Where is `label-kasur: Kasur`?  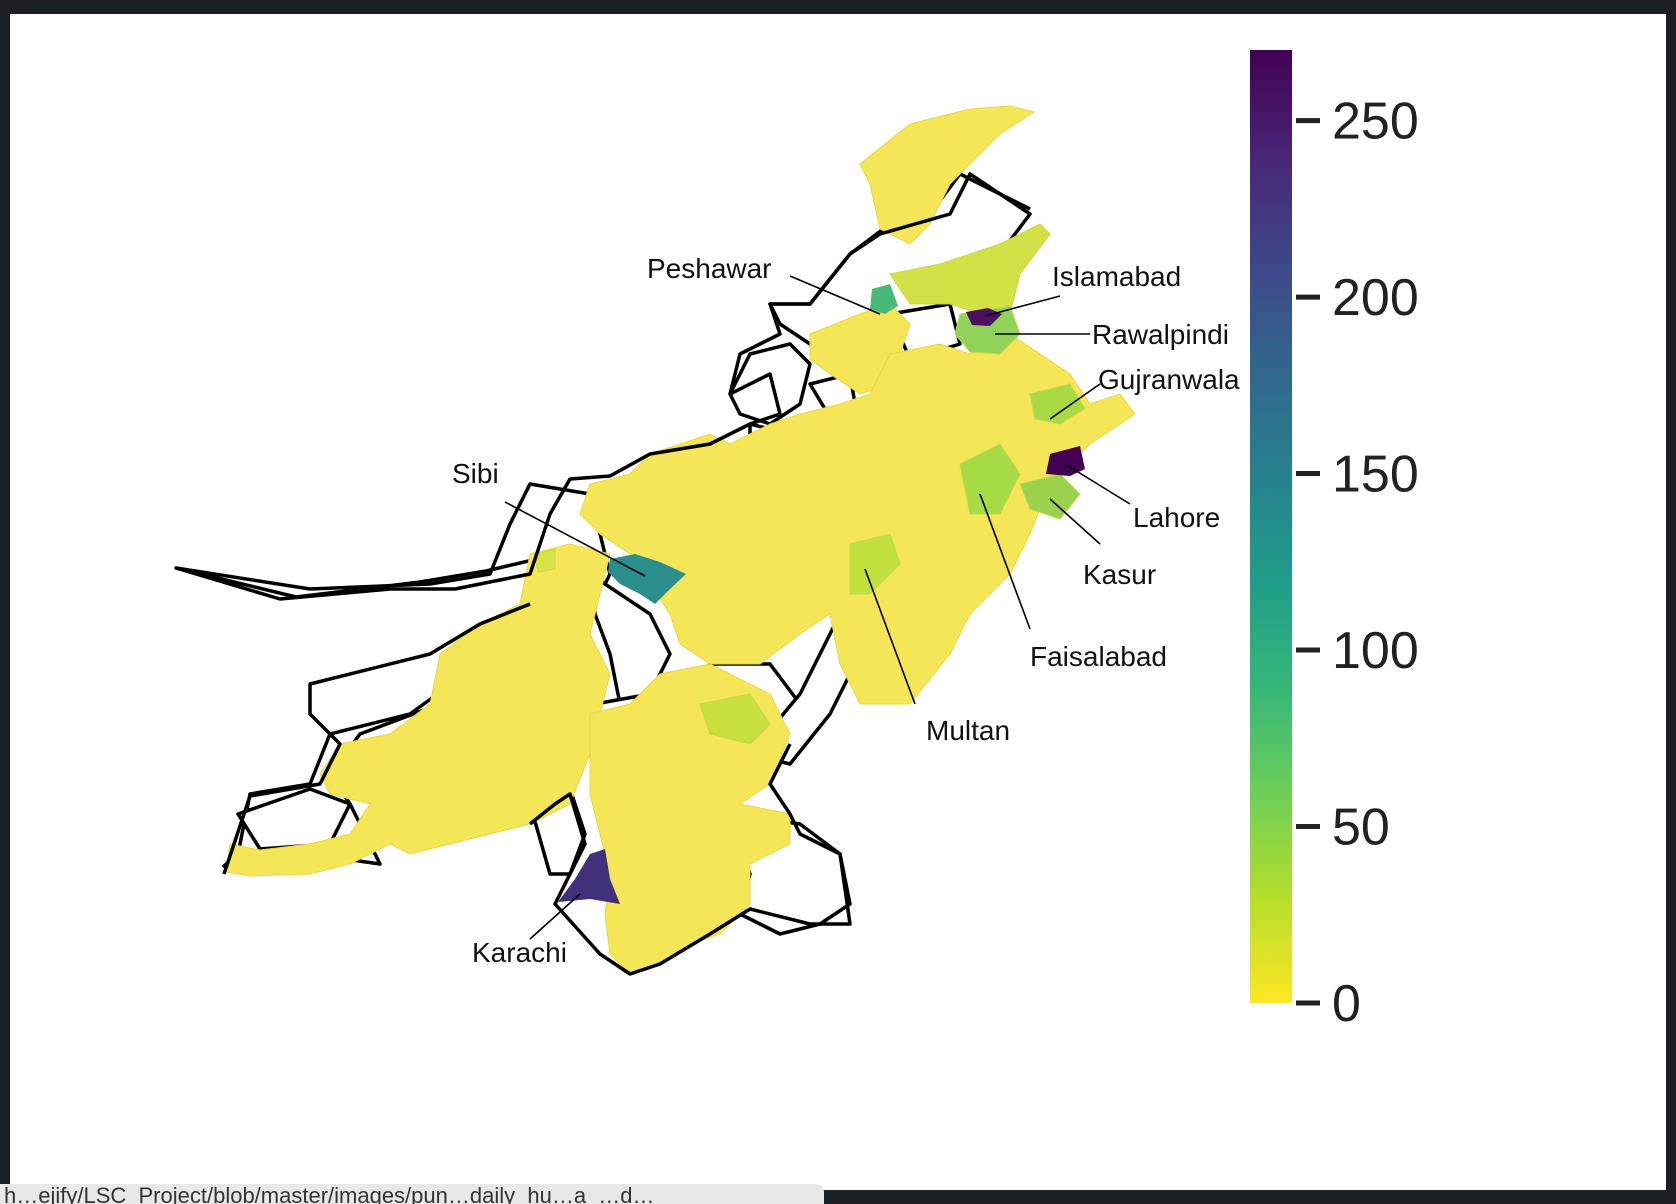
label-kasur: Kasur is located at coordinates (1119, 574).